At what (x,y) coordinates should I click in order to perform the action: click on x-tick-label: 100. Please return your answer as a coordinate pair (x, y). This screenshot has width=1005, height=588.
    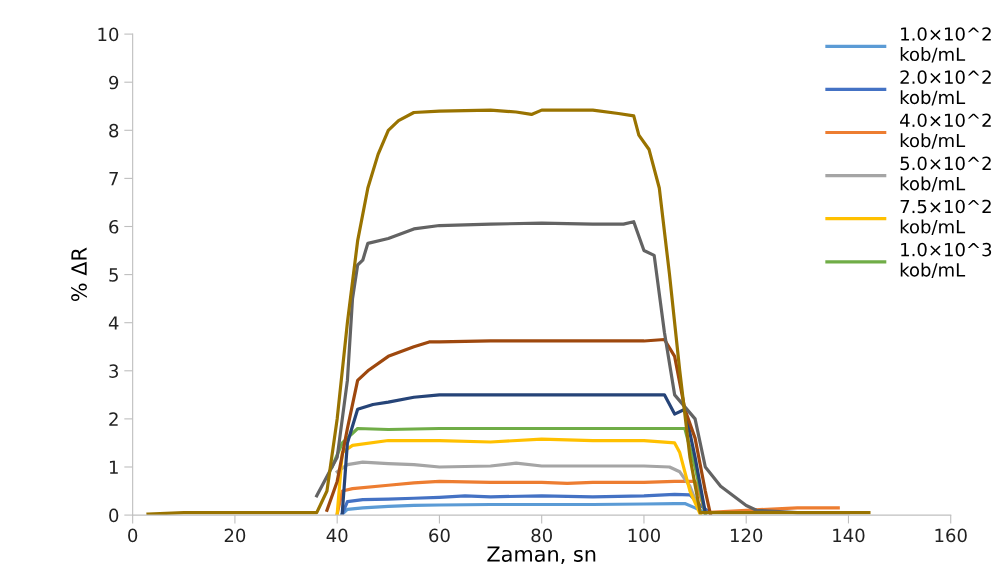
    Looking at the image, I should click on (644, 535).